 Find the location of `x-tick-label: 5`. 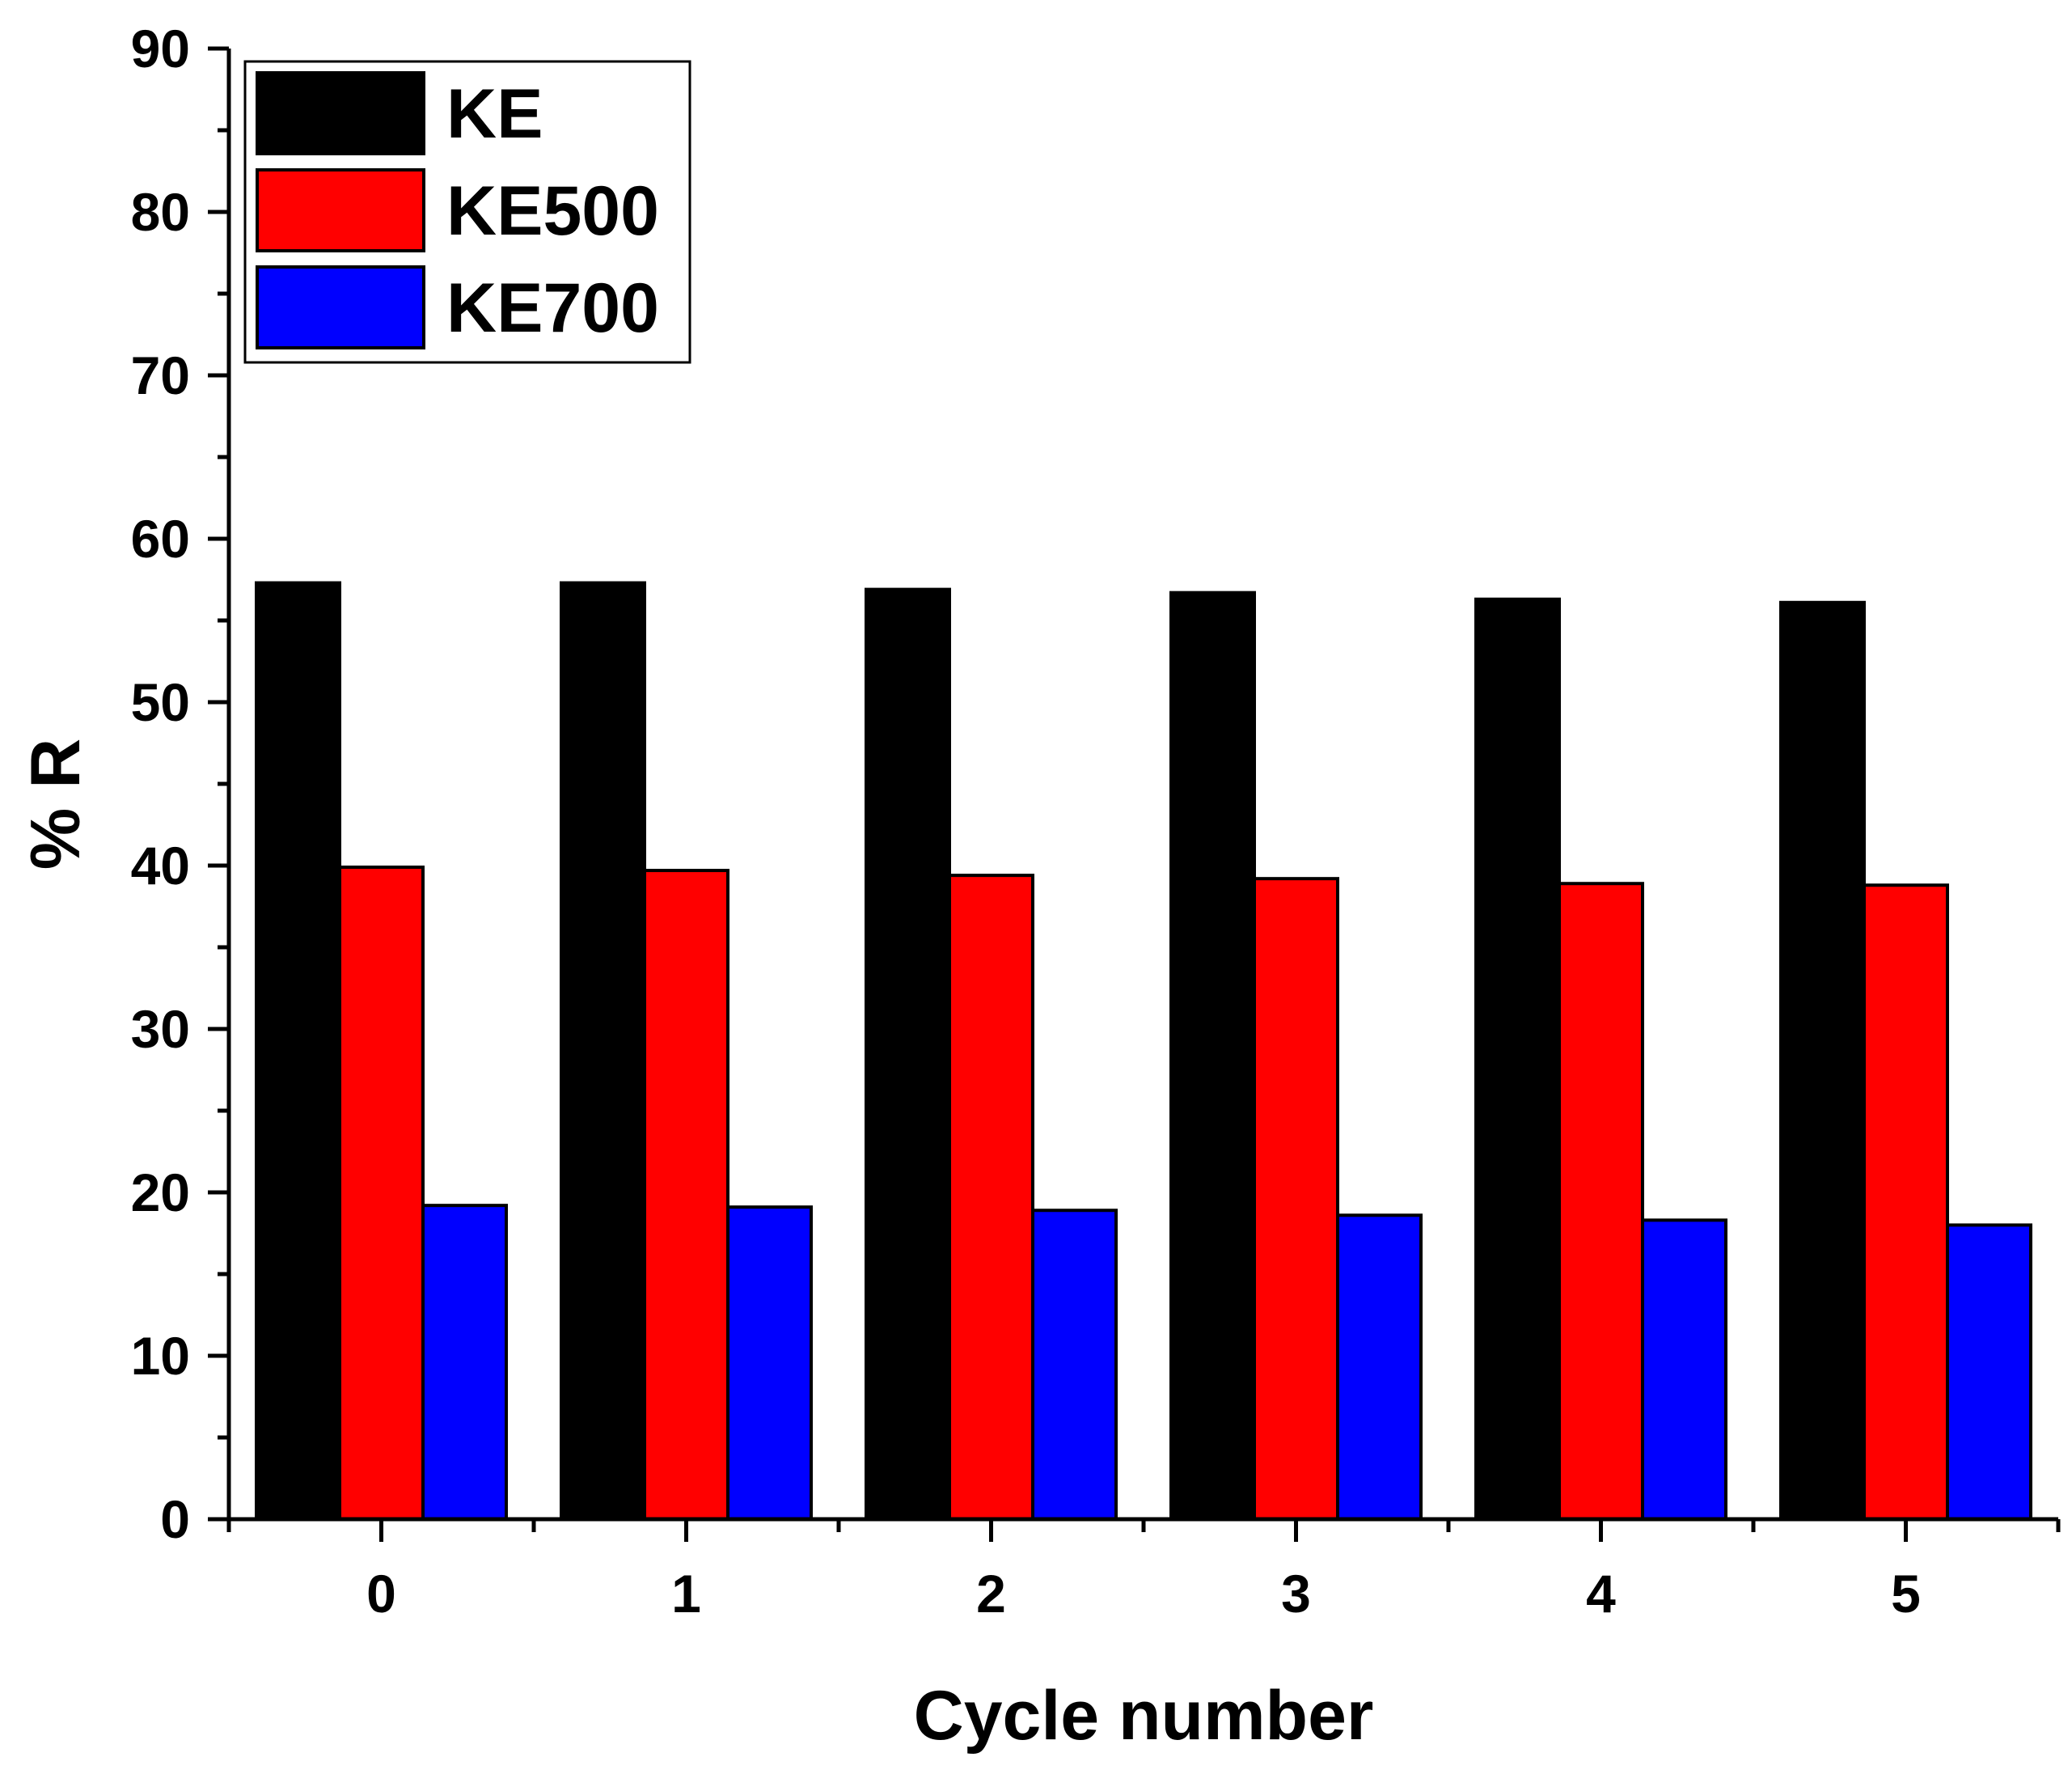

x-tick-label: 5 is located at coordinates (1906, 1594).